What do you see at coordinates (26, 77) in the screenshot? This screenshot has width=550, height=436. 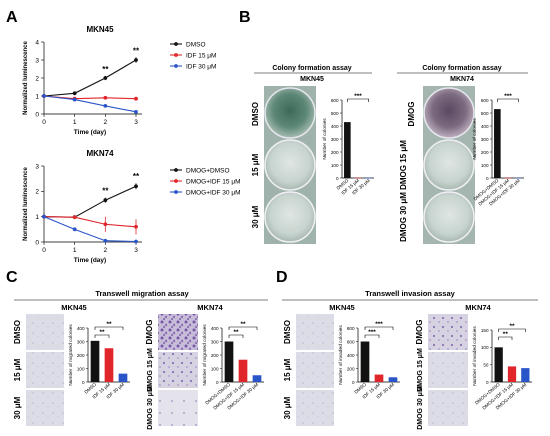 I see `y-axis-label: Normalized luminescence` at bounding box center [26, 77].